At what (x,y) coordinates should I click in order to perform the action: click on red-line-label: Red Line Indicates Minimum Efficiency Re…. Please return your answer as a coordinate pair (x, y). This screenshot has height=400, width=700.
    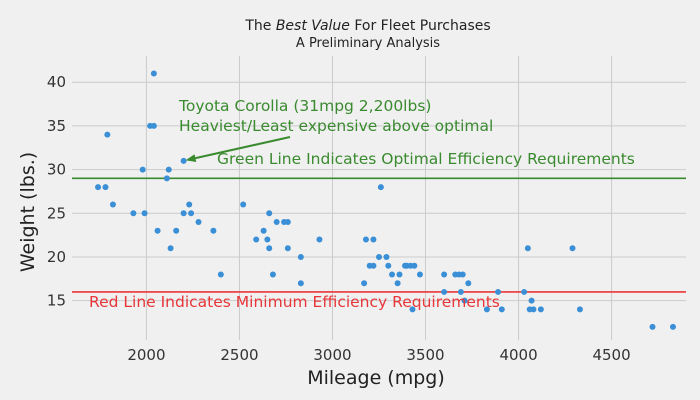
    Looking at the image, I should click on (294, 302).